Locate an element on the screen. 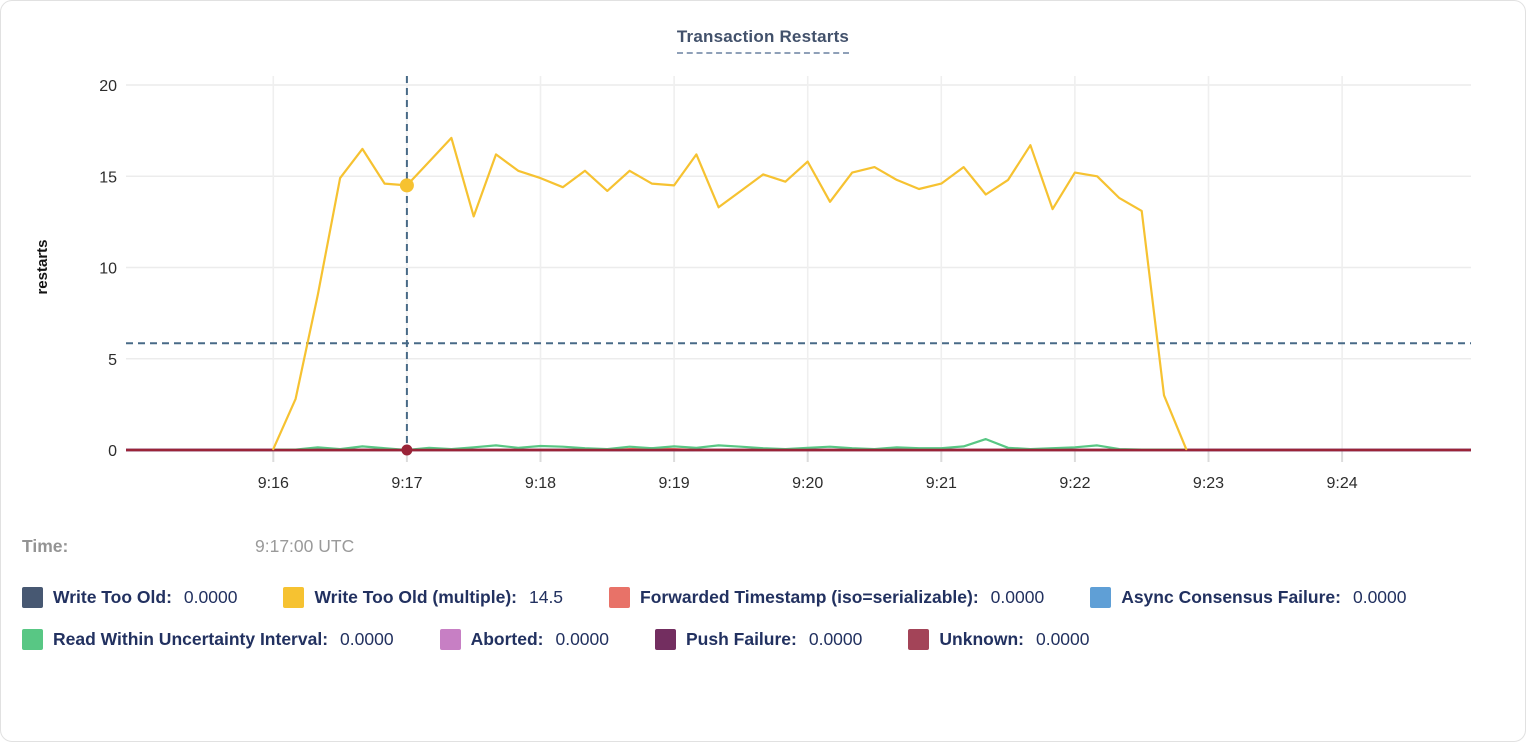 The width and height of the screenshot is (1528, 744). legend-label: Push Failure: is located at coordinates (741, 639).